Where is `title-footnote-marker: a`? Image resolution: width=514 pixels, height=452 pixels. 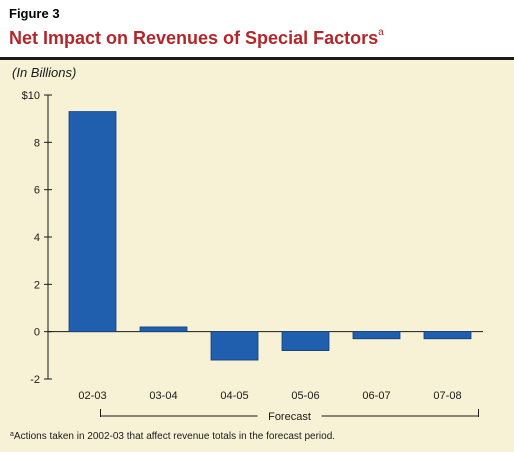
title-footnote-marker: a is located at coordinates (381, 32).